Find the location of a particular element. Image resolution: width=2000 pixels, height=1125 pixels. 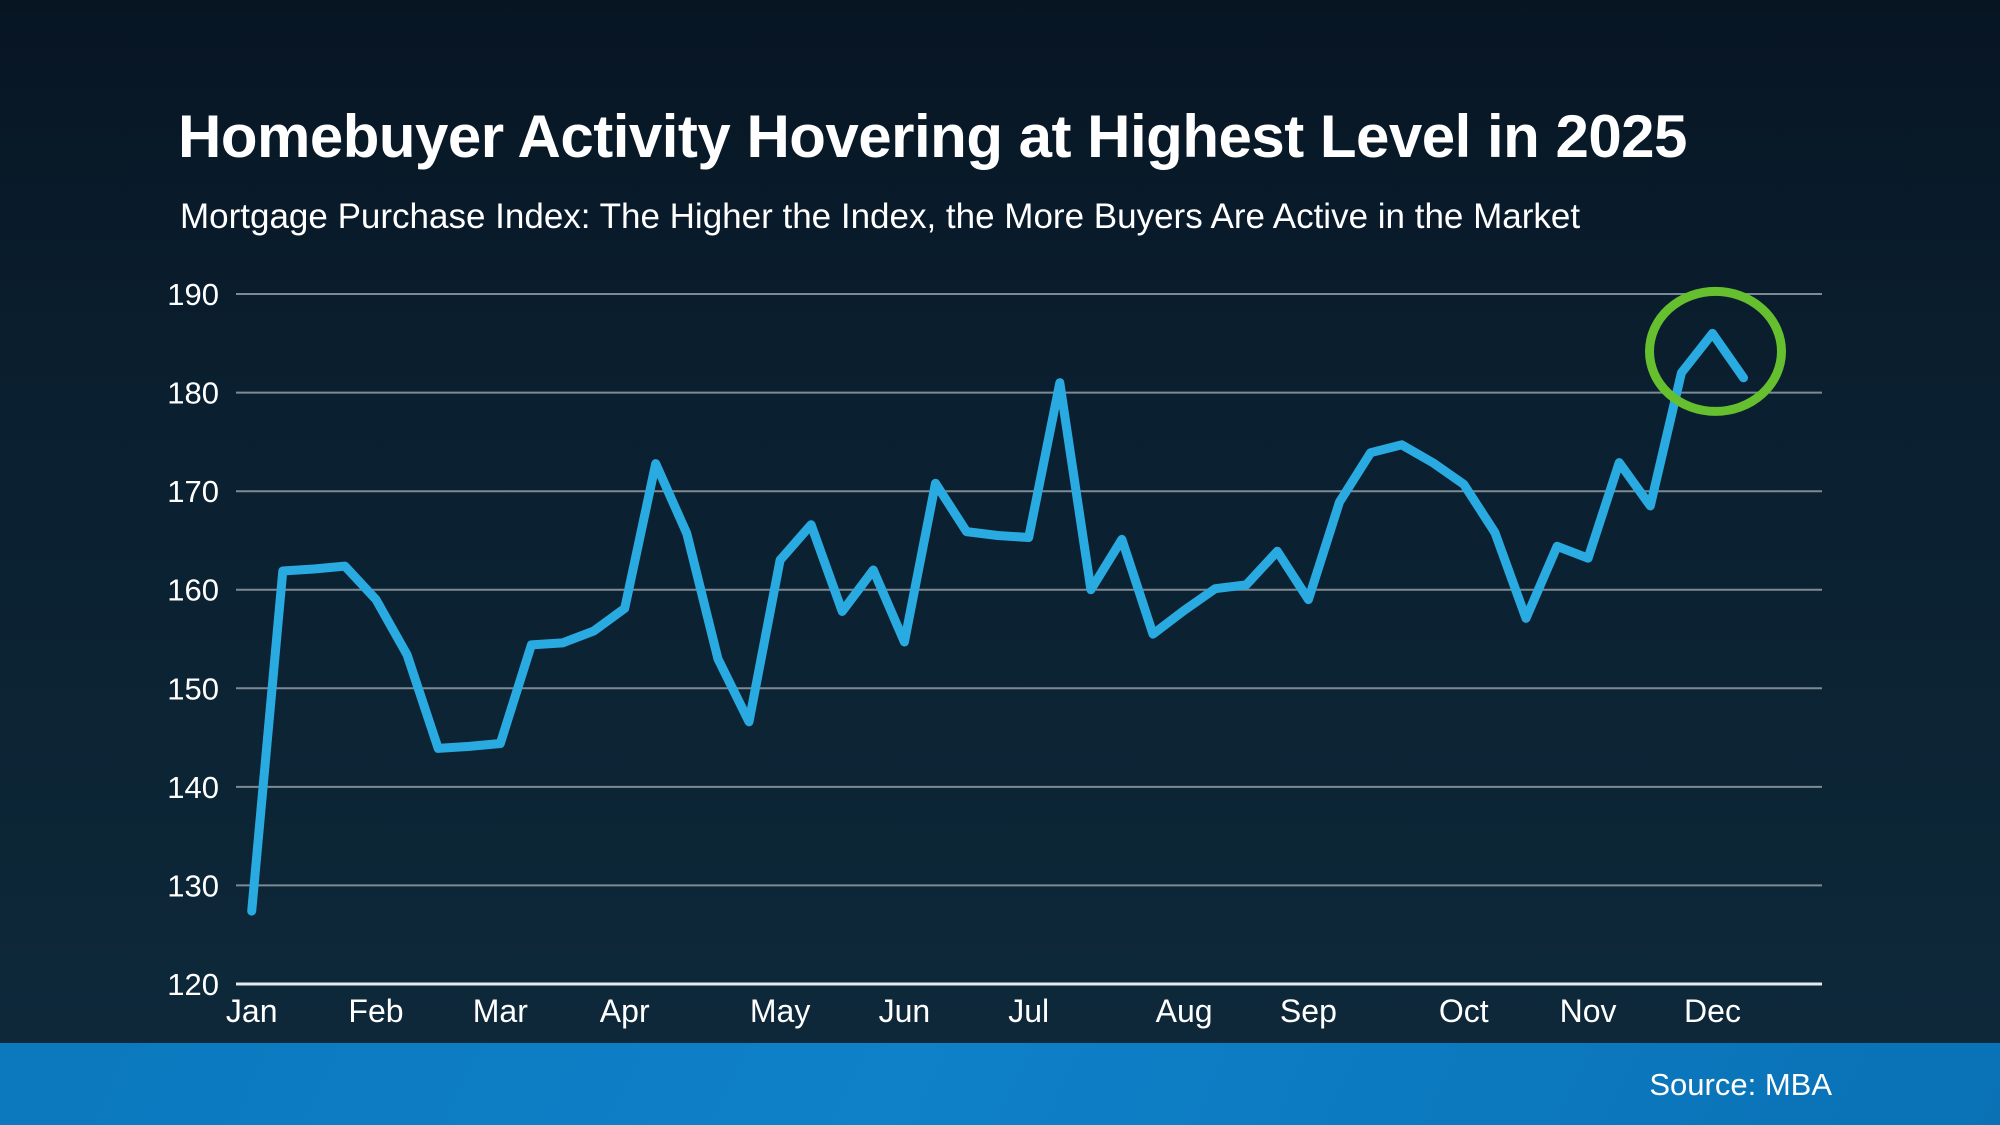

y-tick-label: 170 is located at coordinates (193, 491).